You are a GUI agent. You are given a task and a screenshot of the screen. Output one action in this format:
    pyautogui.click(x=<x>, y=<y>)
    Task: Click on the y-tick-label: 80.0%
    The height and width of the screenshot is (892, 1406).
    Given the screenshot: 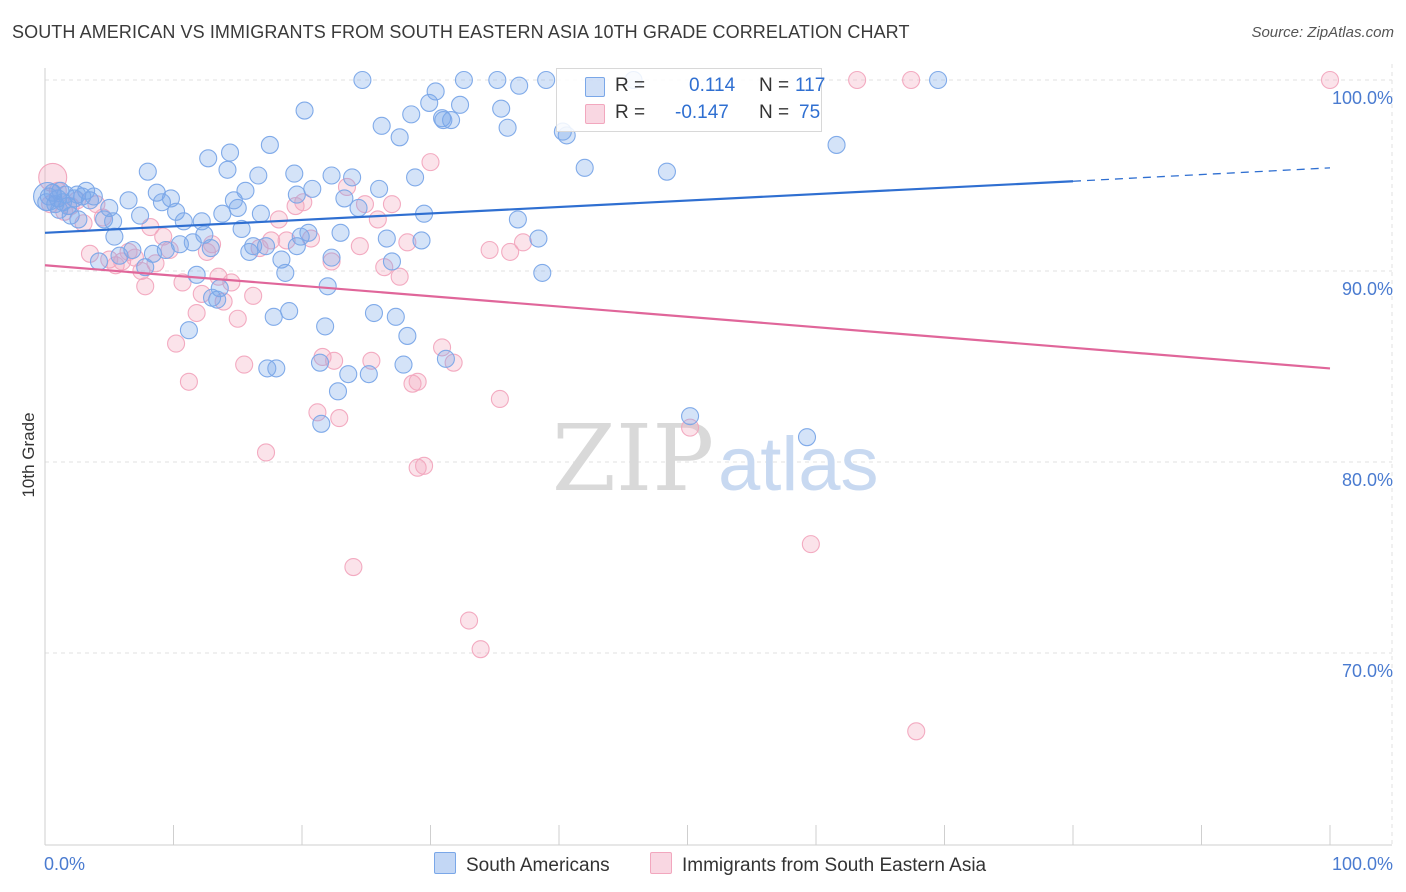 What is the action you would take?
    pyautogui.click(x=1367, y=480)
    